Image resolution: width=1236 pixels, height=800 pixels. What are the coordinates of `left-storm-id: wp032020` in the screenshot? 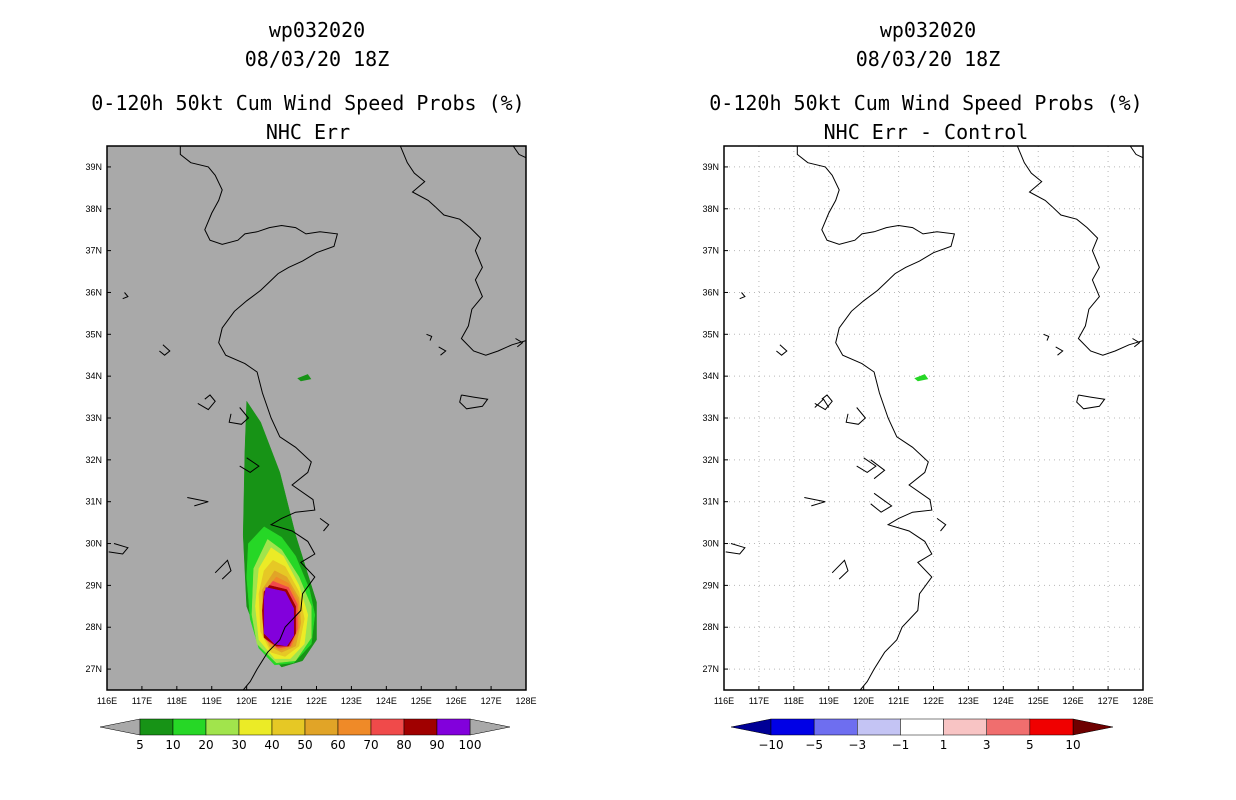 It's located at (317, 30).